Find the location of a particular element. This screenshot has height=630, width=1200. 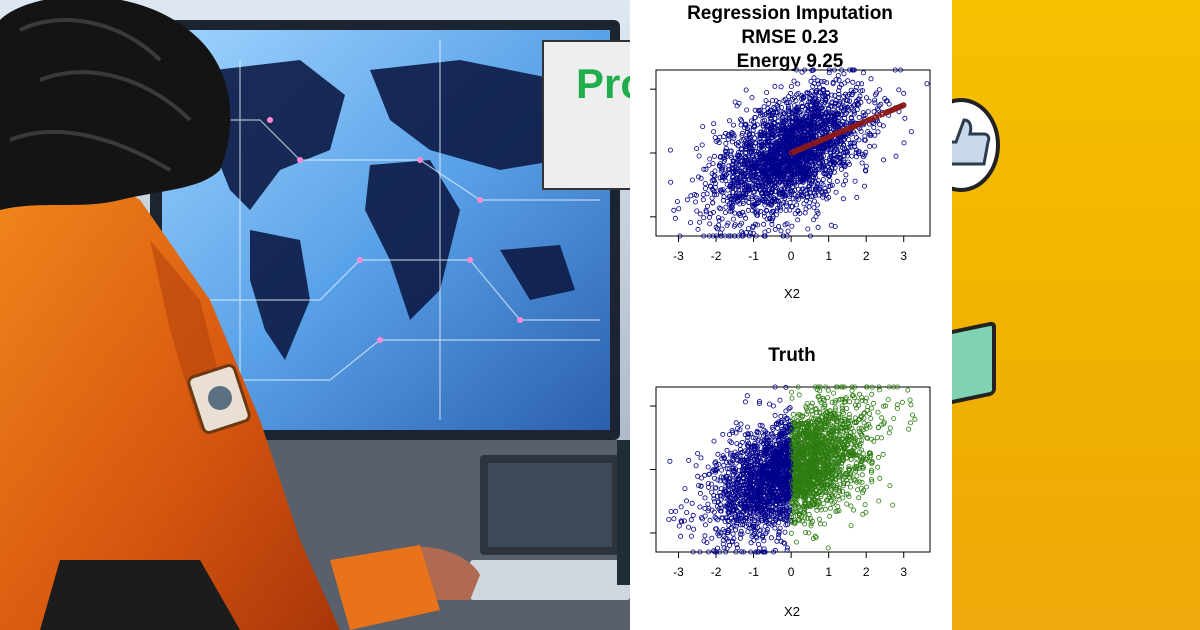

x-tick-label: -1 is located at coordinates (753, 256).